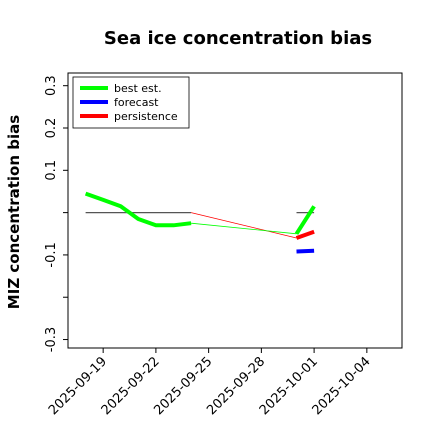  I want to click on legend-label: persistence, so click(146, 116).